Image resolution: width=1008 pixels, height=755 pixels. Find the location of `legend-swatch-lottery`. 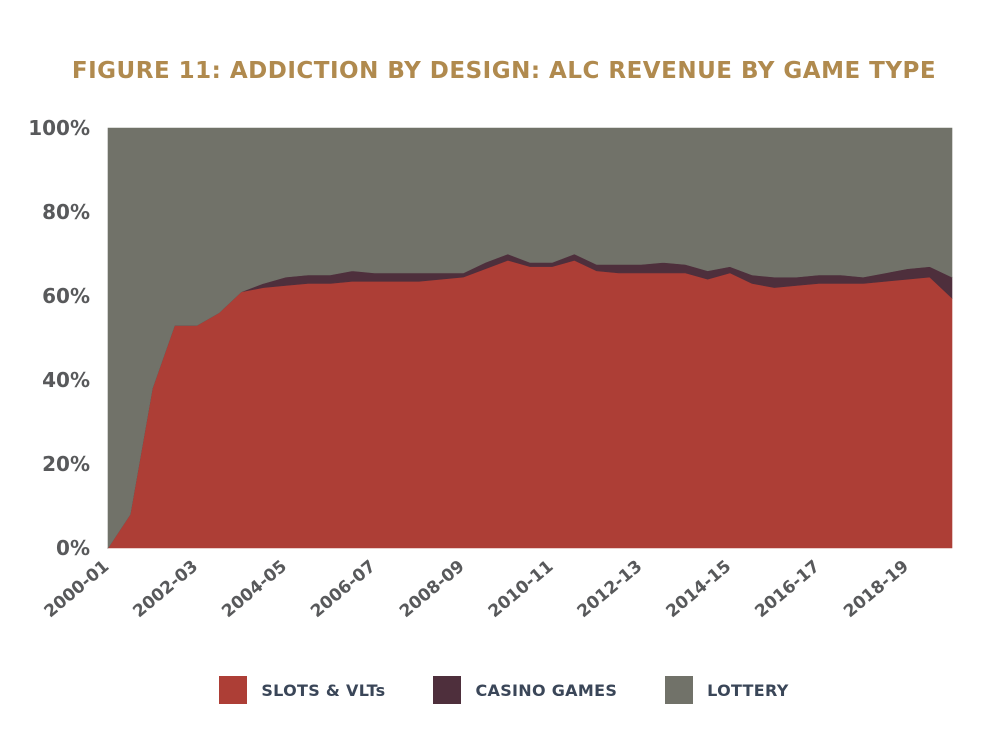

legend-swatch-lottery is located at coordinates (679, 690).